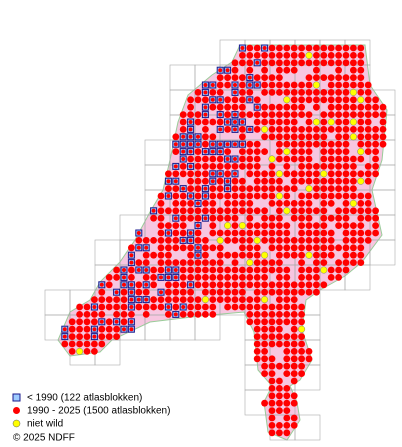 Image resolution: width=402 pixels, height=447 pixels. I want to click on copyright: © 2025 NDFF, so click(44, 438).